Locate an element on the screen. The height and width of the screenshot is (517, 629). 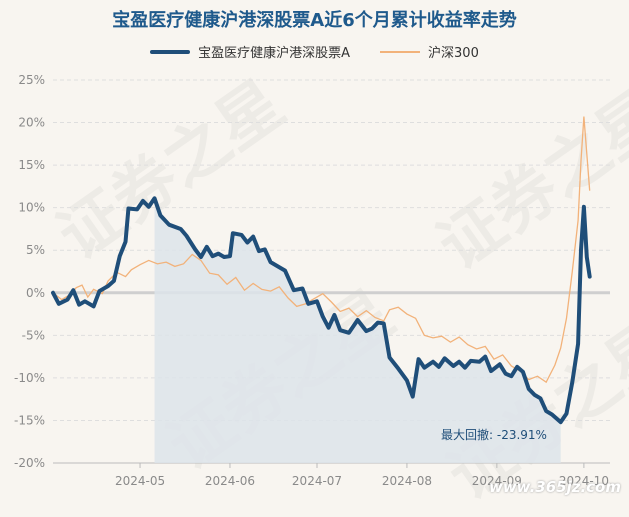
max-drawdown-label: 最大回撤: -23.91% is located at coordinates (494, 434).